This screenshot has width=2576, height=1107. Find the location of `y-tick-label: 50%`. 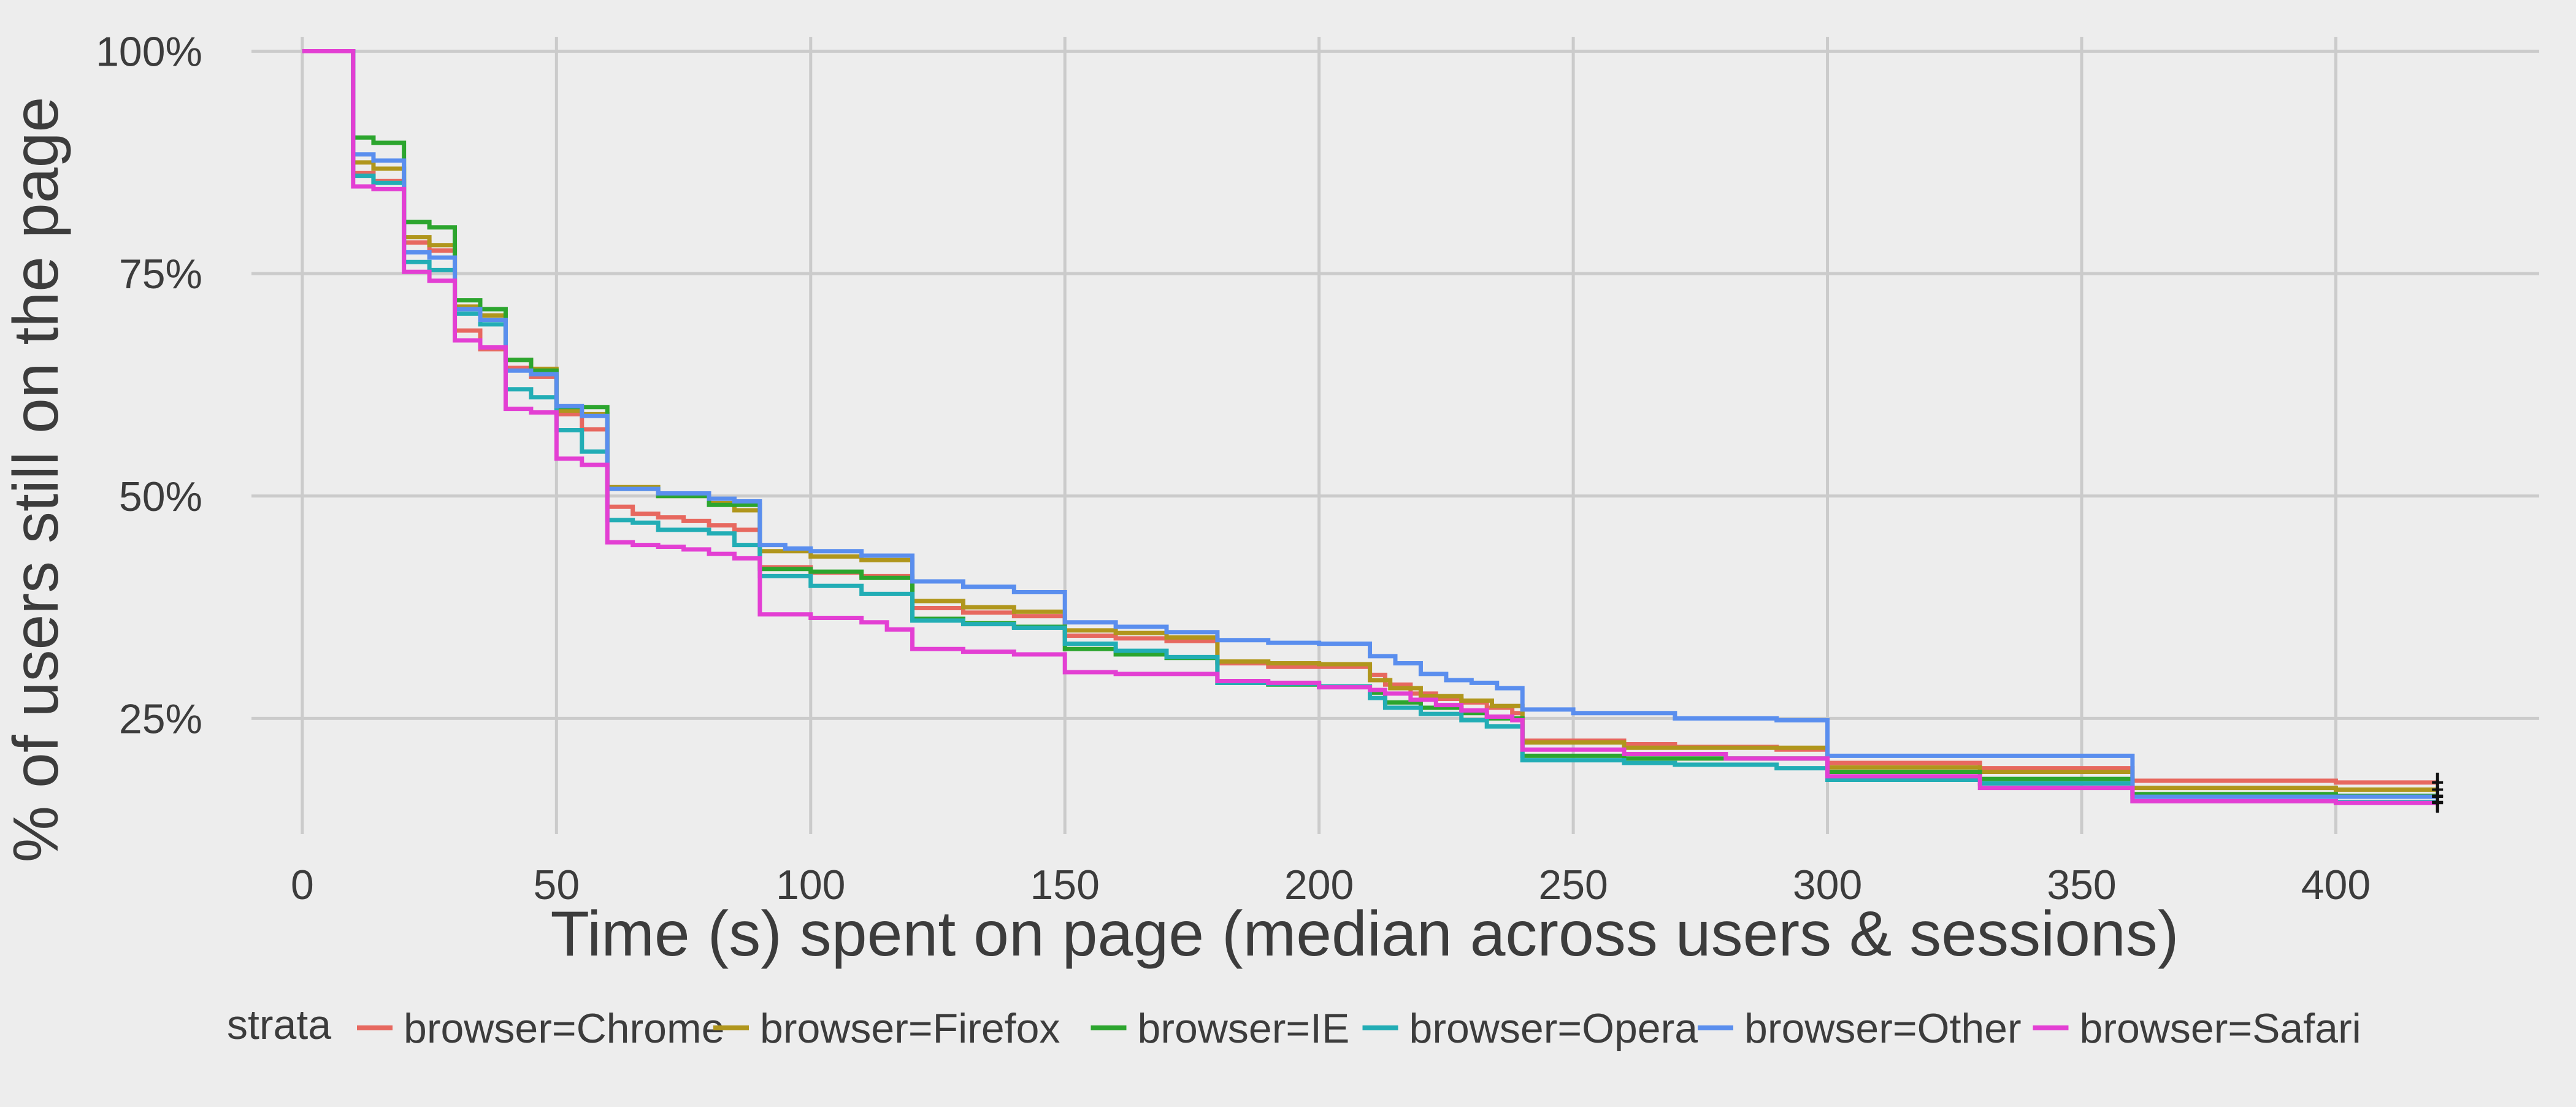

y-tick-label: 50% is located at coordinates (160, 496).